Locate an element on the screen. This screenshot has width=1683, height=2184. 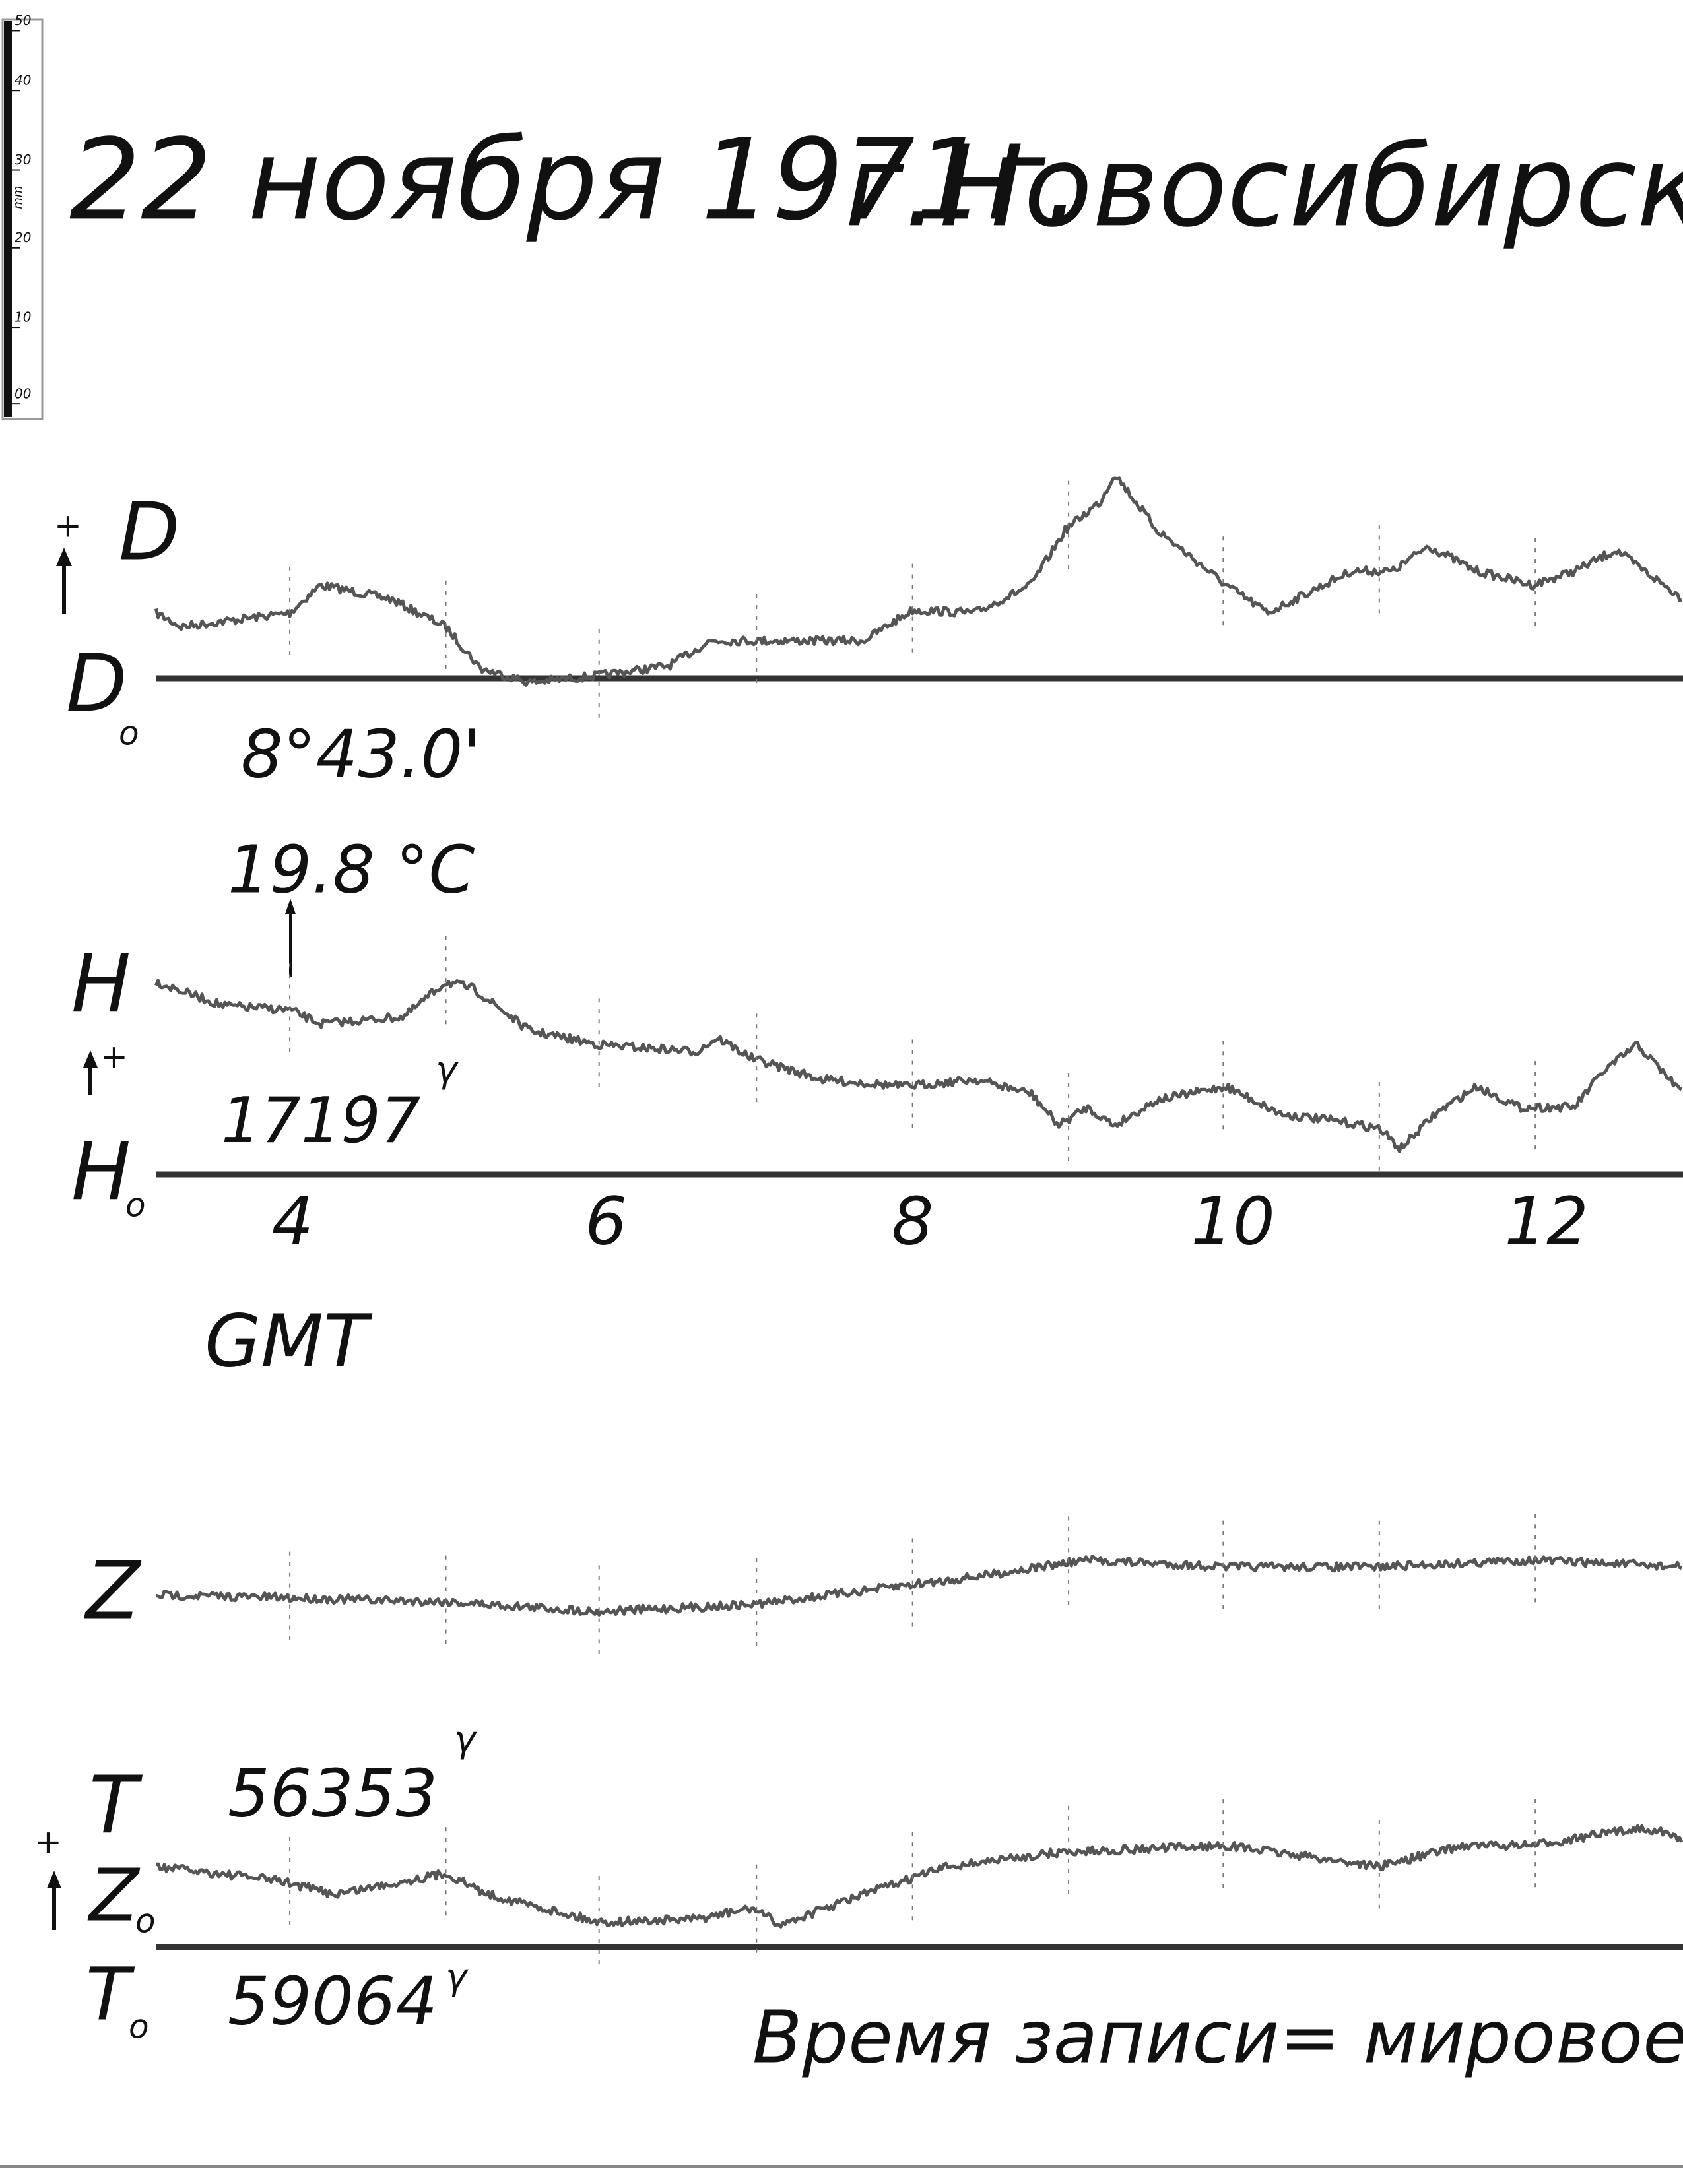
baseline-value: 17197 is located at coordinates (320, 1121).